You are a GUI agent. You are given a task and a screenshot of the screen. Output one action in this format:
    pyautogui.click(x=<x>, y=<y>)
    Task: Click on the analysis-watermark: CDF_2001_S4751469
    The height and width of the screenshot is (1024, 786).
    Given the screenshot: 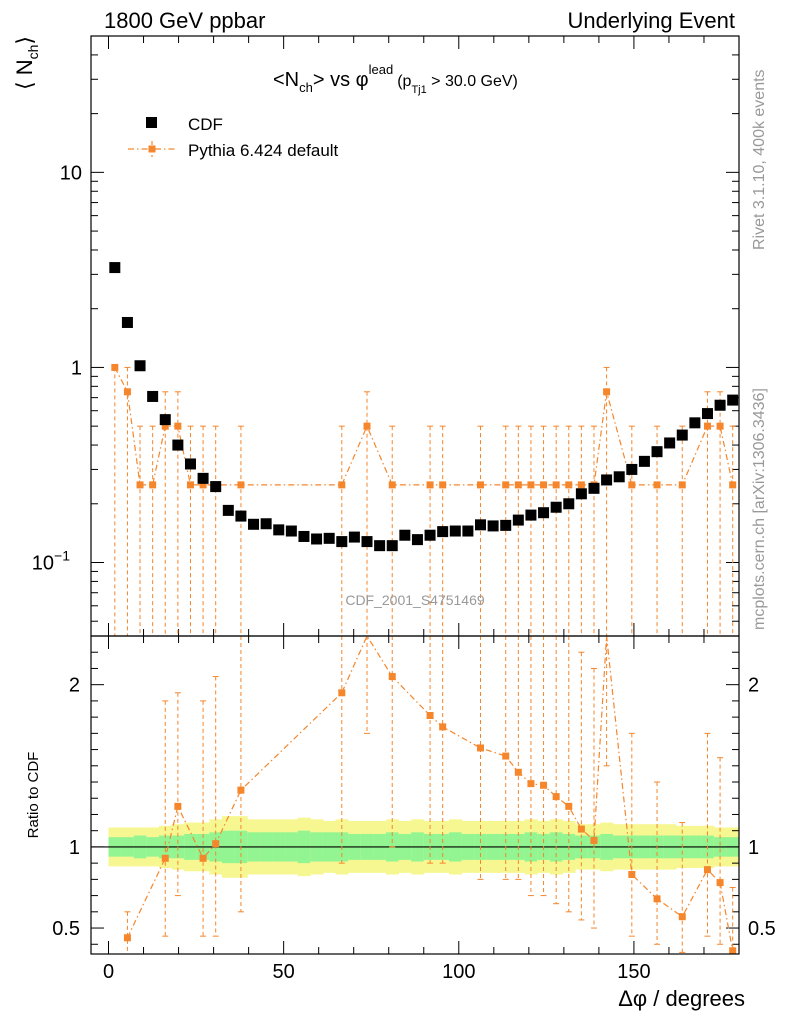 What is the action you would take?
    pyautogui.click(x=415, y=600)
    